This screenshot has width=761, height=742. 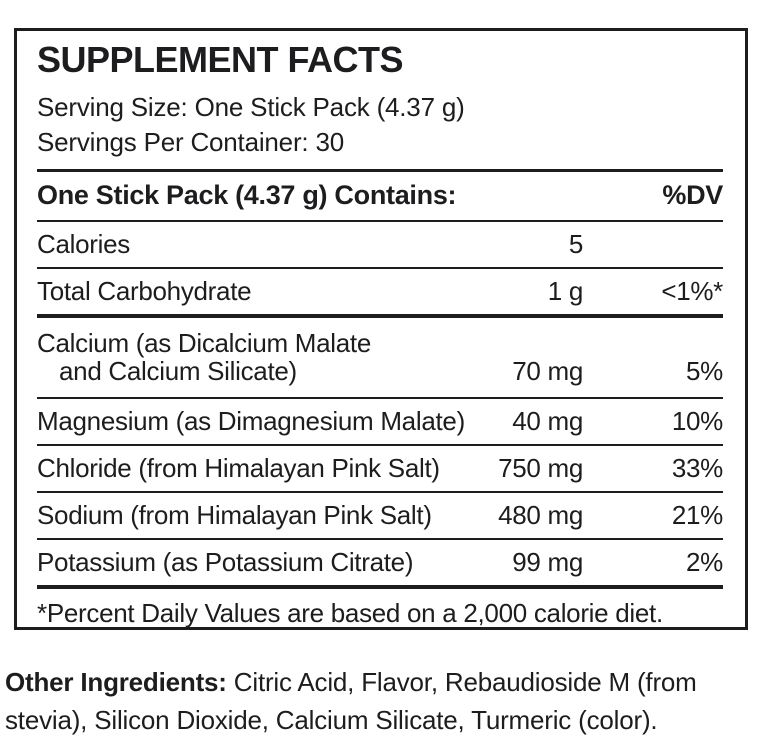 I want to click on row-name: Chloride (from Himalayan Pink Salt), so click(x=238, y=468).